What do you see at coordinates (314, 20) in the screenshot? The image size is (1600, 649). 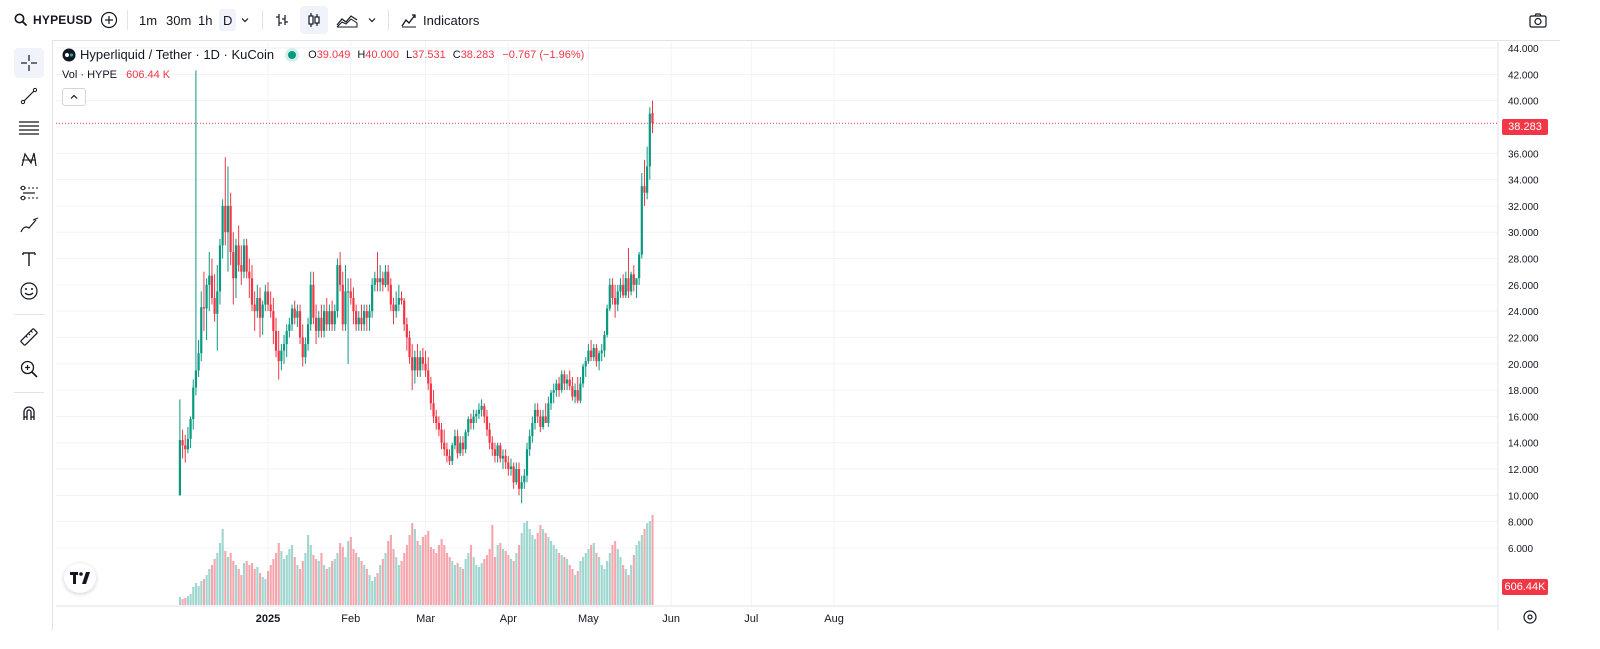 I see `candles-style-button` at bounding box center [314, 20].